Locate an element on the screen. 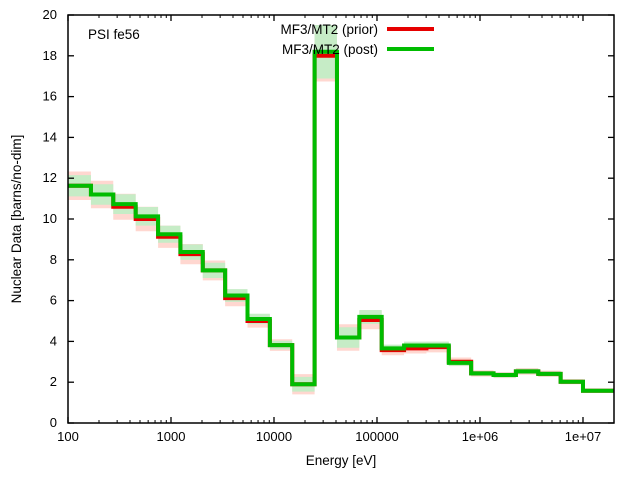  y-tick-label: 14 is located at coordinates (50, 136).